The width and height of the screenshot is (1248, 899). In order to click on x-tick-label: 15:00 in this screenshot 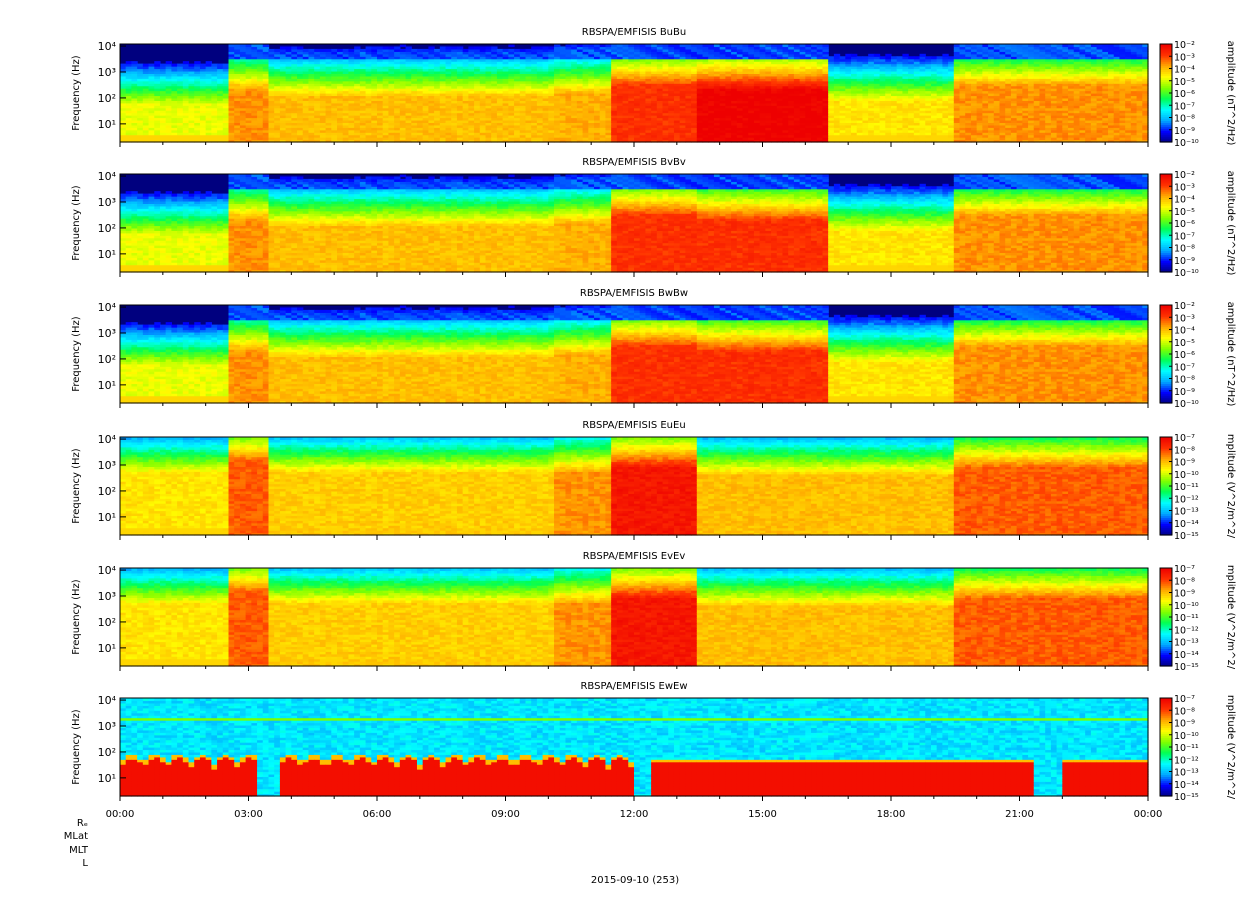, I will do `click(762, 814)`.